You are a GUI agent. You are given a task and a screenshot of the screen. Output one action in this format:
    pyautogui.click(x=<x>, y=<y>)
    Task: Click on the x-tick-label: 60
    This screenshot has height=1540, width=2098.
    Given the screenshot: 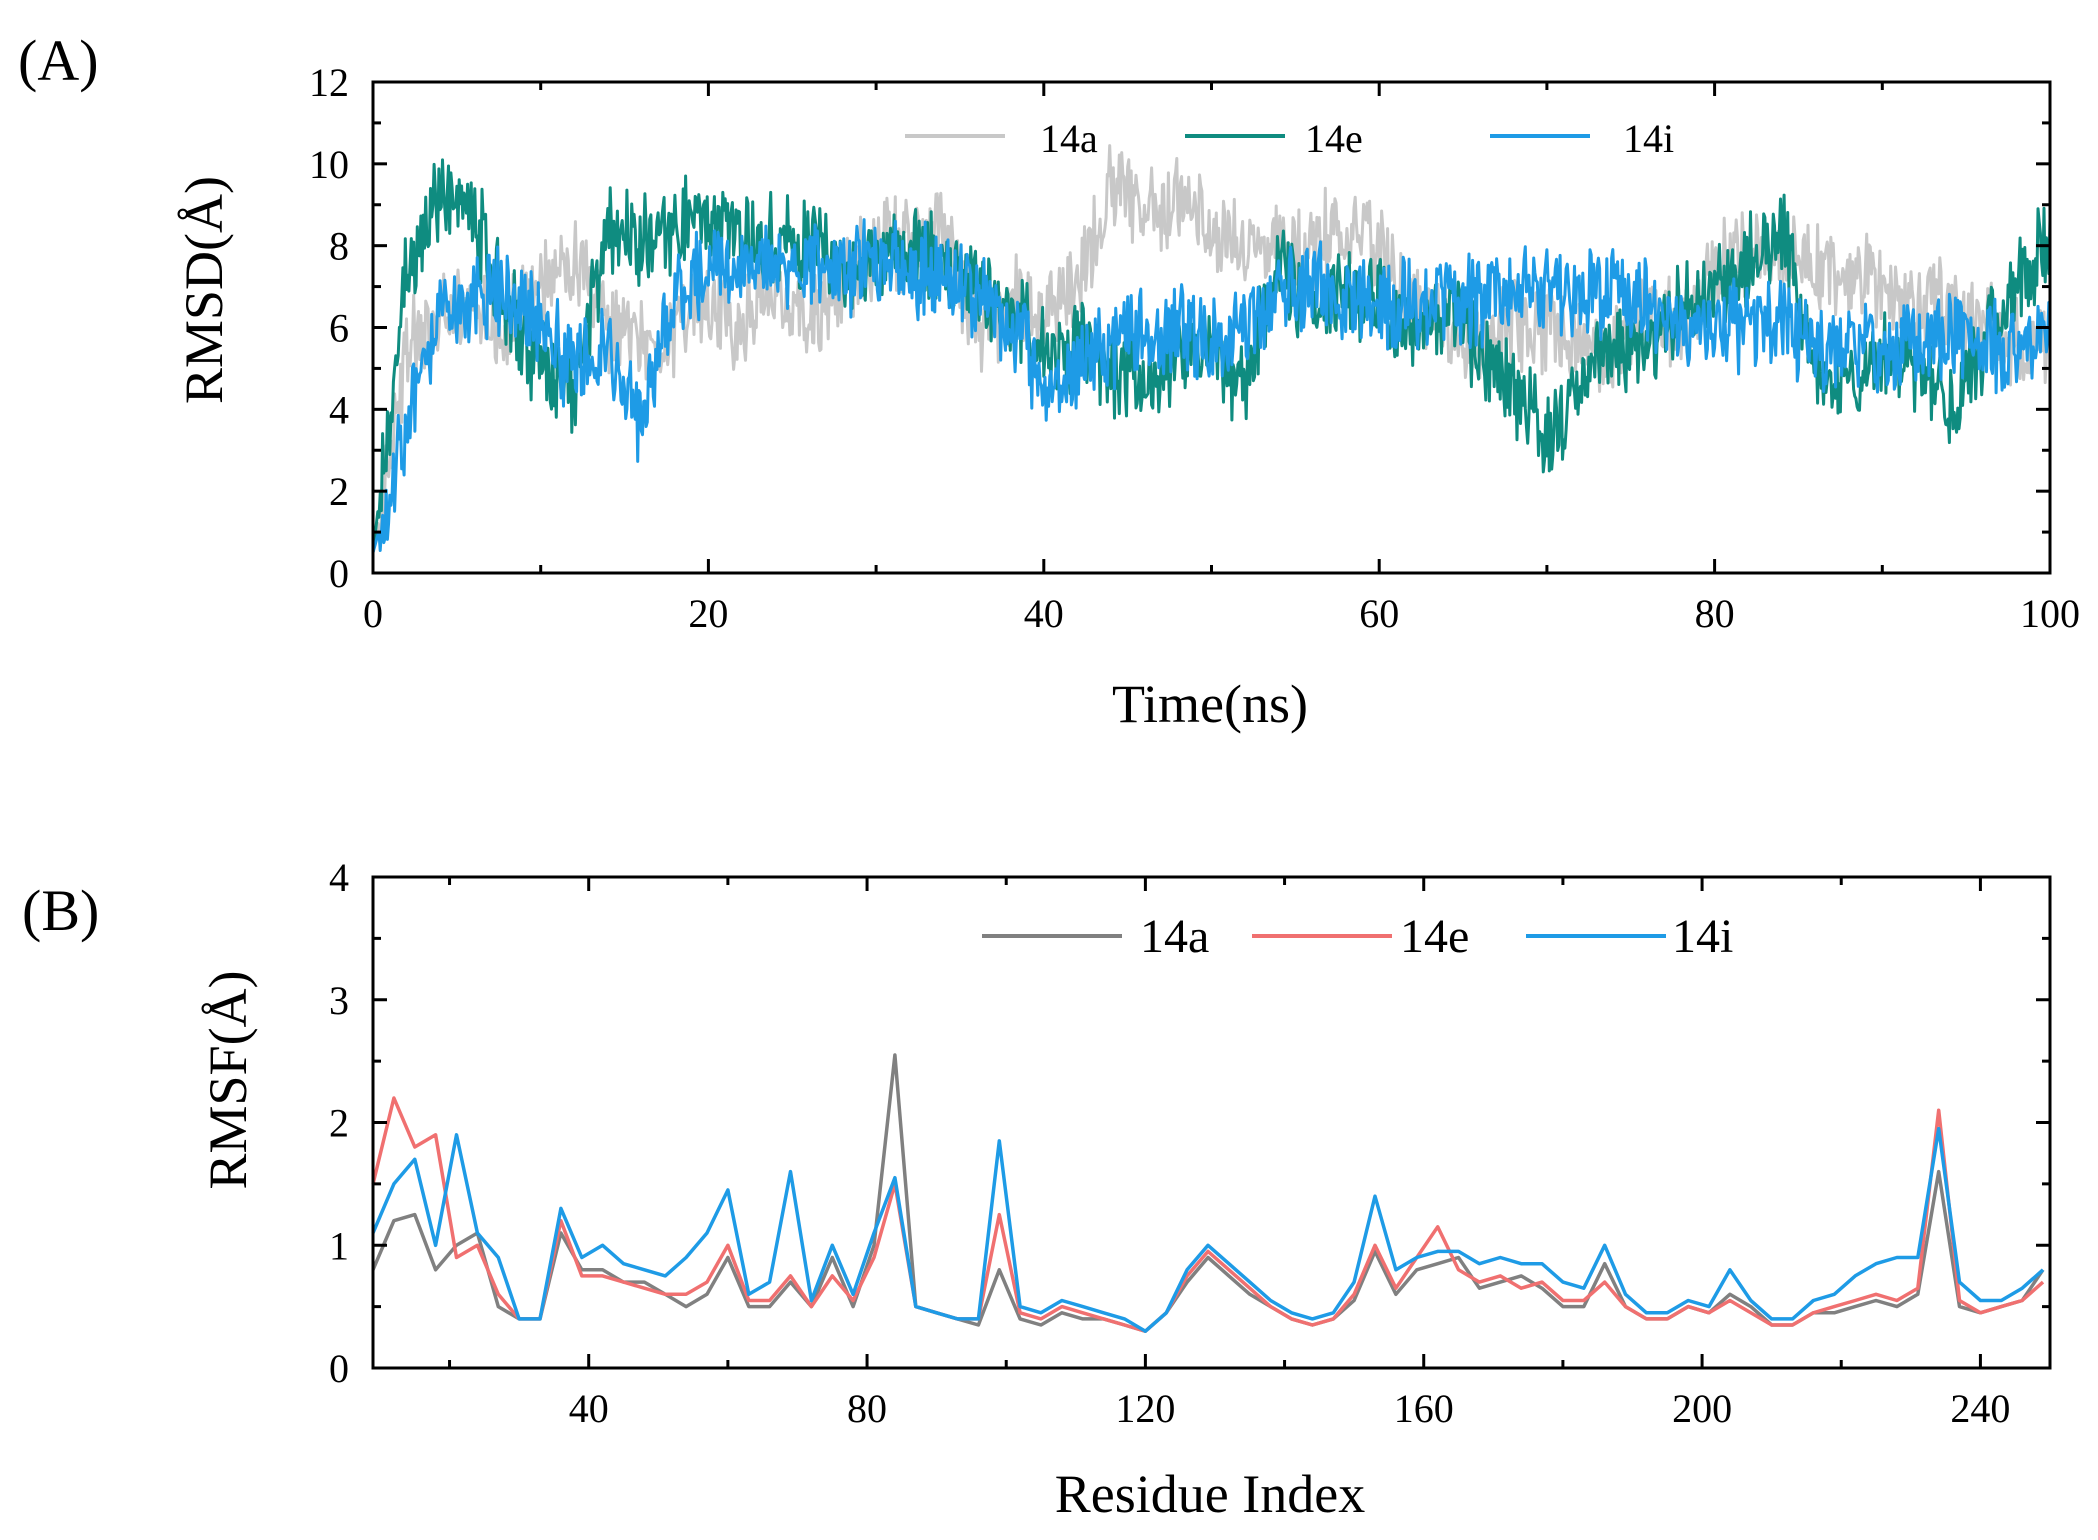 What is the action you would take?
    pyautogui.click(x=1379, y=613)
    